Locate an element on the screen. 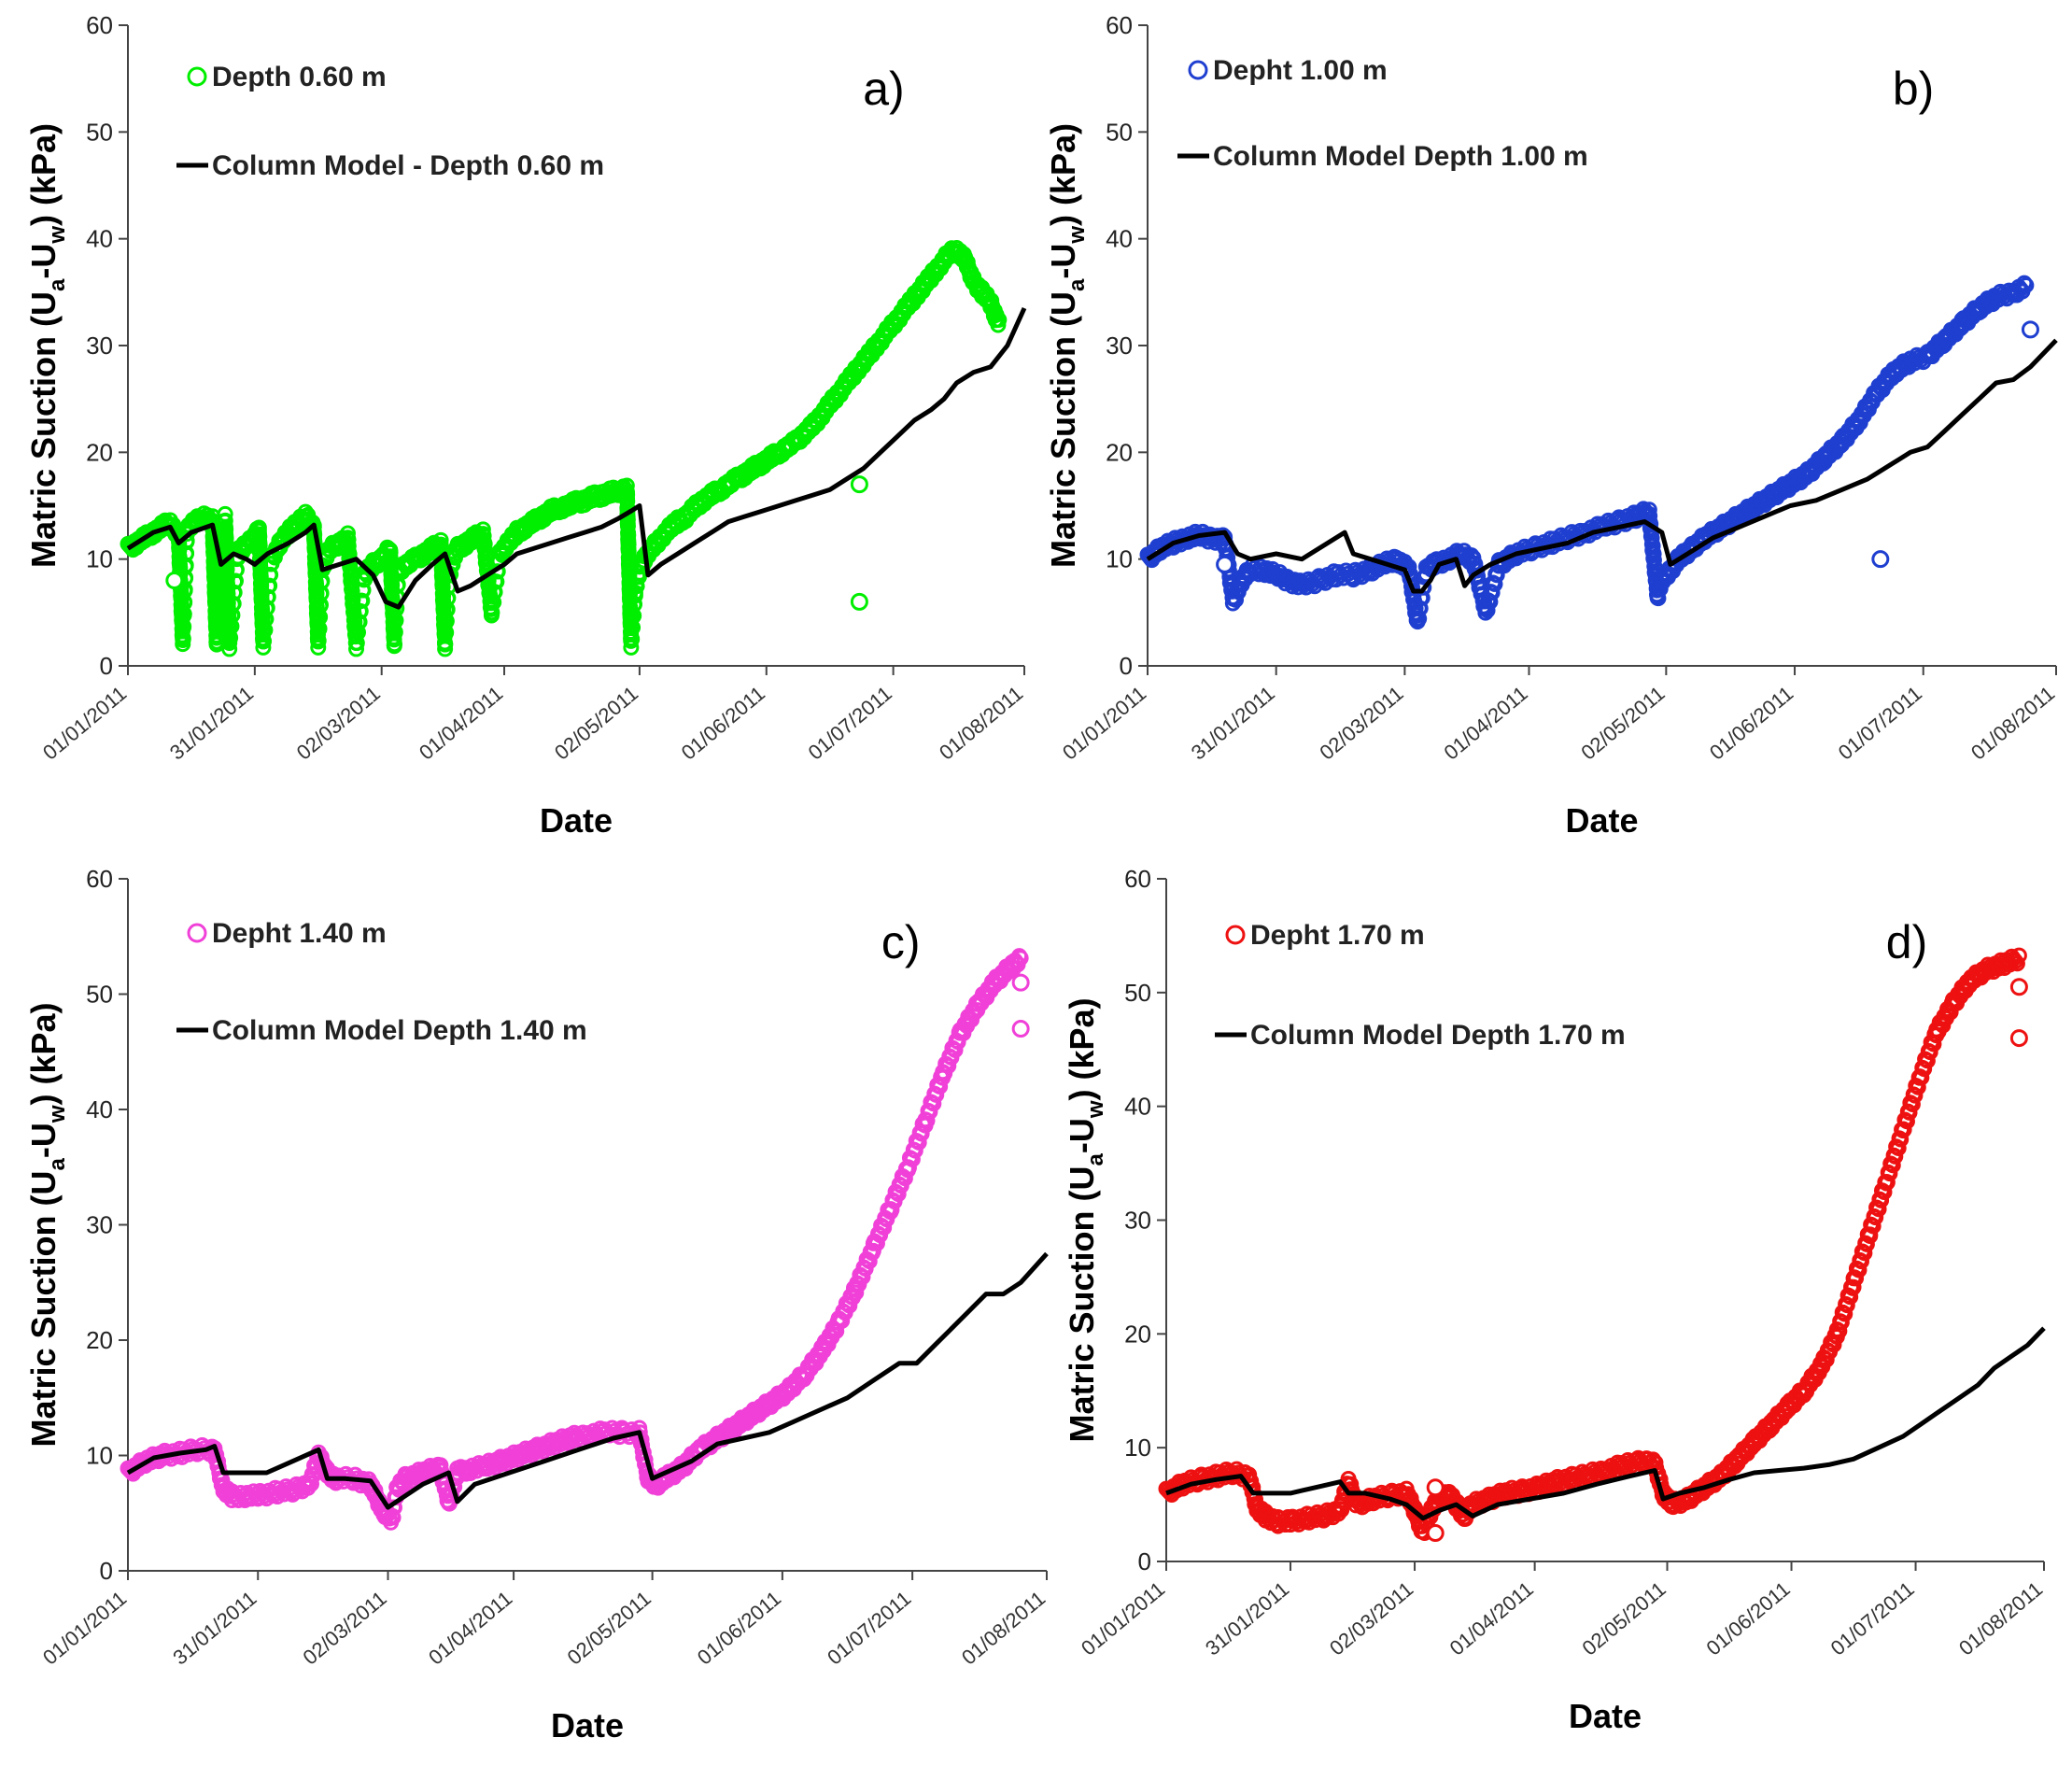 The image size is (2072, 1780). legend: Depht 1.00 m Column Model Depth 1.00 m is located at coordinates (1382, 113).